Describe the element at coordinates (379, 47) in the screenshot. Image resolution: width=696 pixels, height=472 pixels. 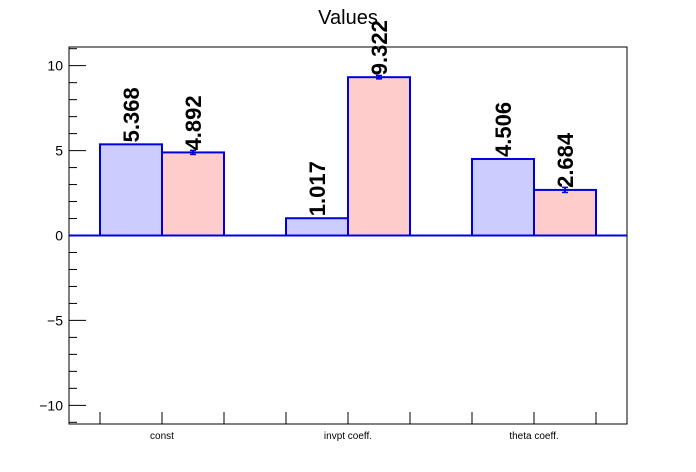
I see `data-label: 9.322` at that location.